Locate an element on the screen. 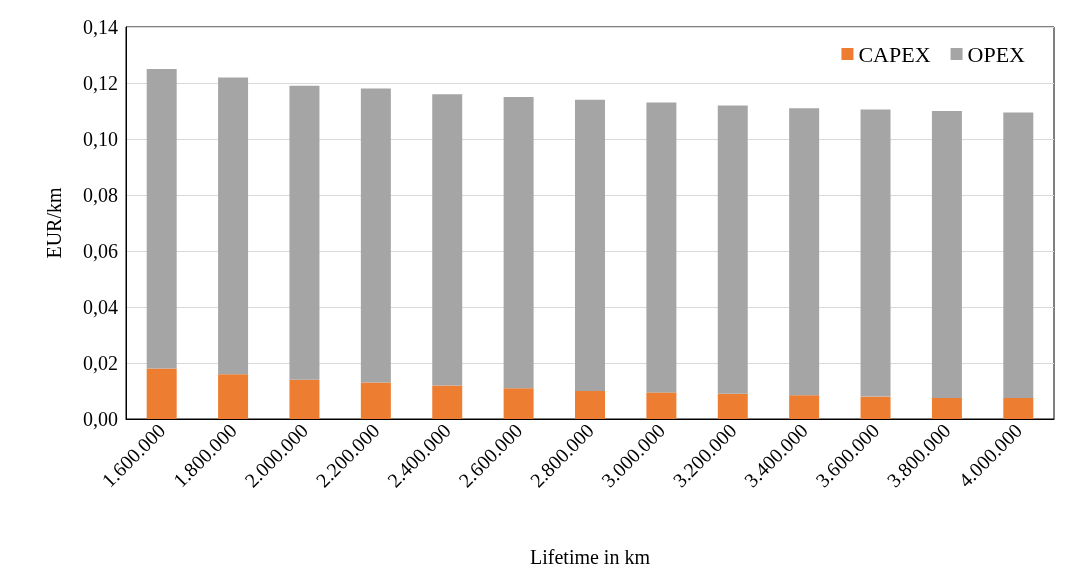 This screenshot has height=583, width=1068. legend-label: OPEX is located at coordinates (996, 54).